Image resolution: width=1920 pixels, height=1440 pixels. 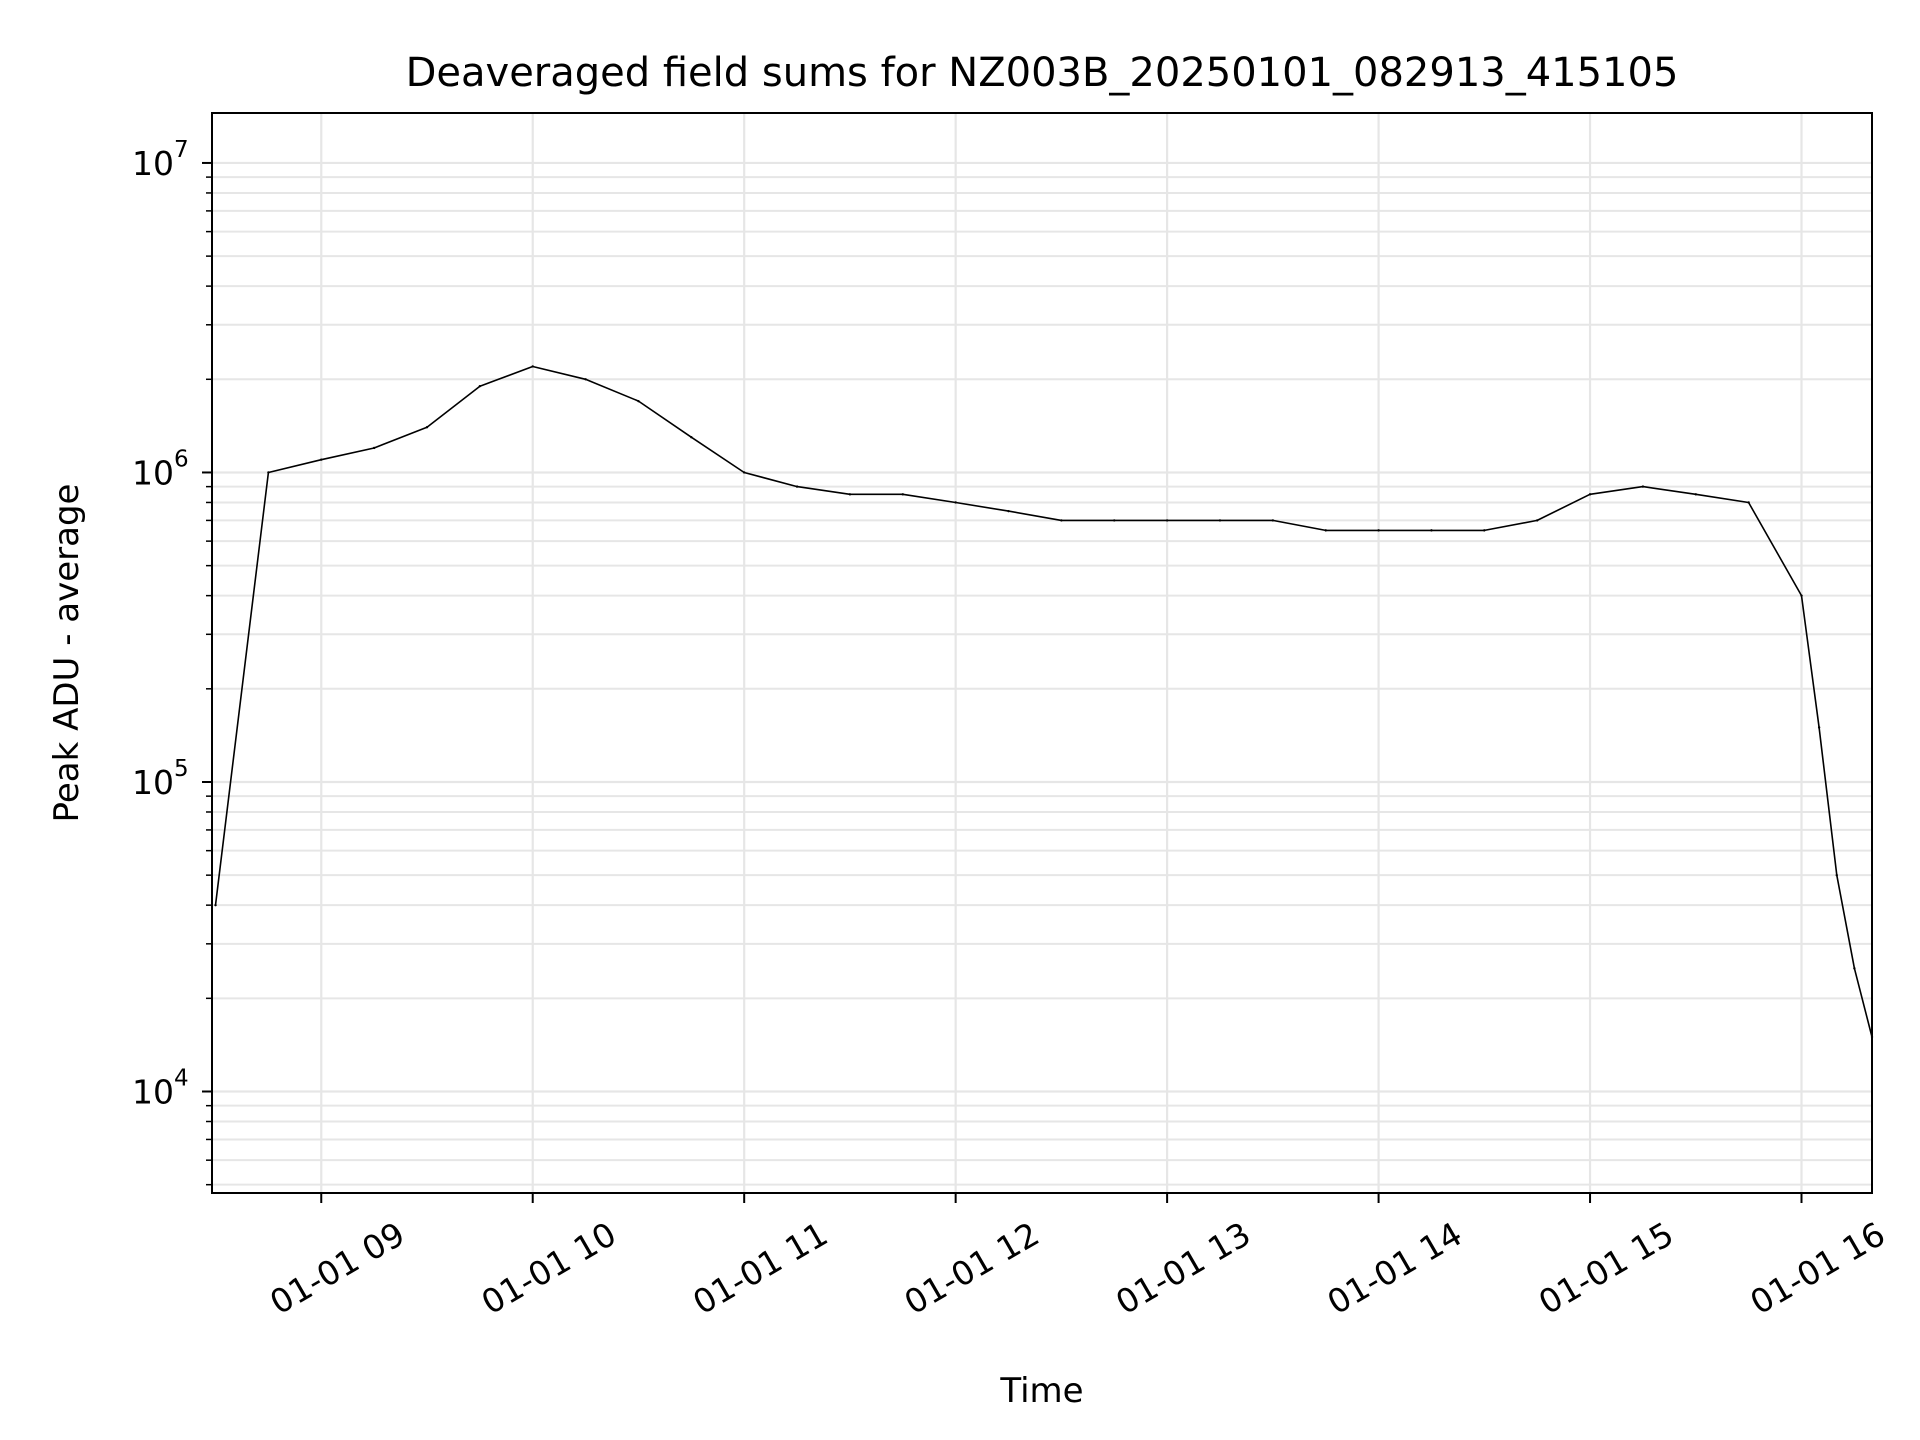 What do you see at coordinates (181, 1079) in the screenshot?
I see `y-tick-exponent: 4` at bounding box center [181, 1079].